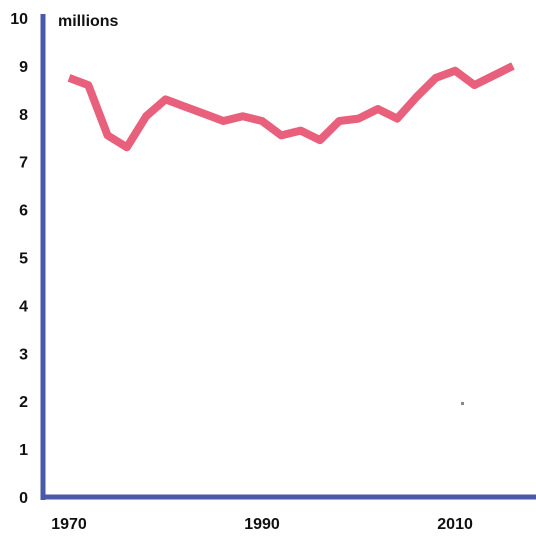 The width and height of the screenshot is (536, 536). What do you see at coordinates (462, 403) in the screenshot?
I see `stray-dot` at bounding box center [462, 403].